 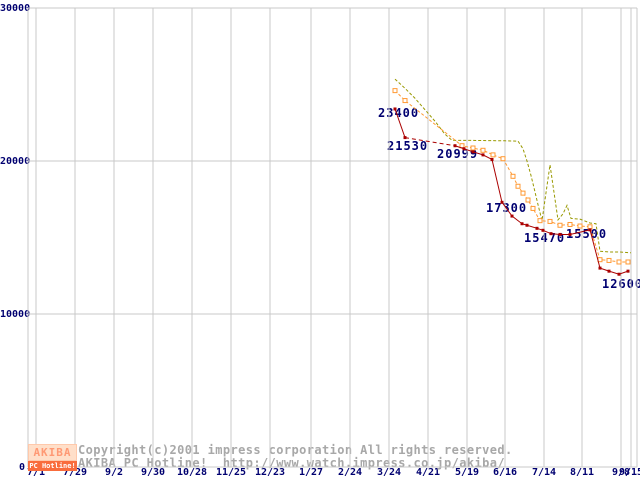 I want to click on x-axis-tick-label: 9/8, so click(x=621, y=472).